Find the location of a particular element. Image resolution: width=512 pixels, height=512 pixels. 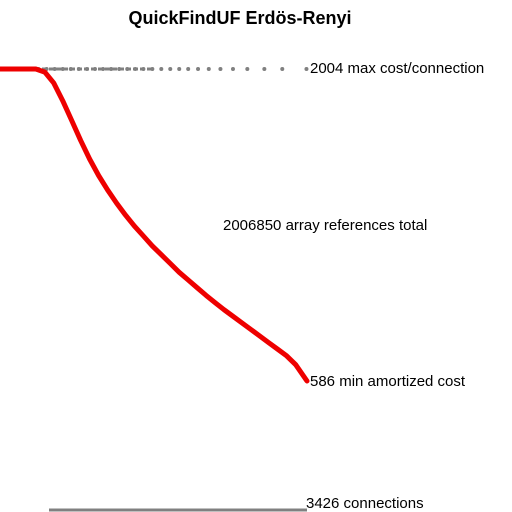

min-amortized-label: 586 min amortized cost is located at coordinates (388, 381).